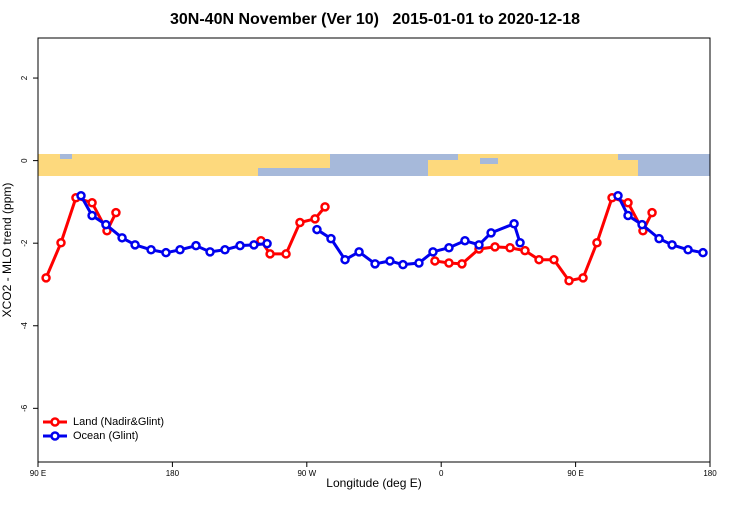  Describe the element at coordinates (118, 422) in the screenshot. I see `legend-label: Land (Nadir&Glint)` at that location.